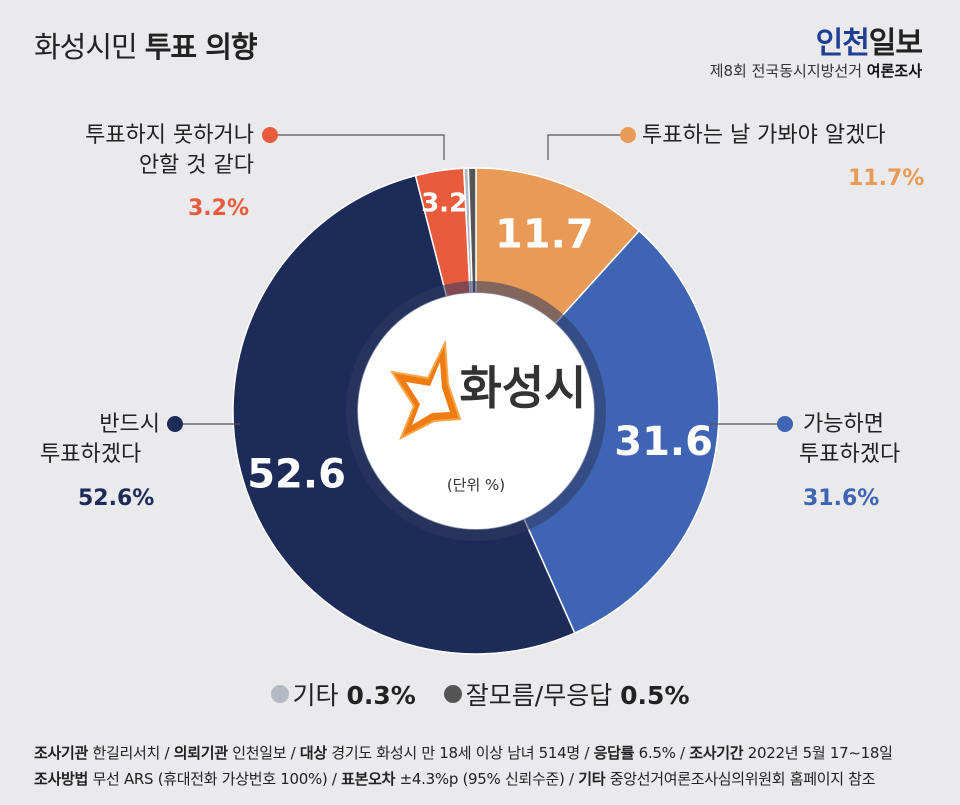  I want to click on footer-key: 조사기관, so click(61, 753).